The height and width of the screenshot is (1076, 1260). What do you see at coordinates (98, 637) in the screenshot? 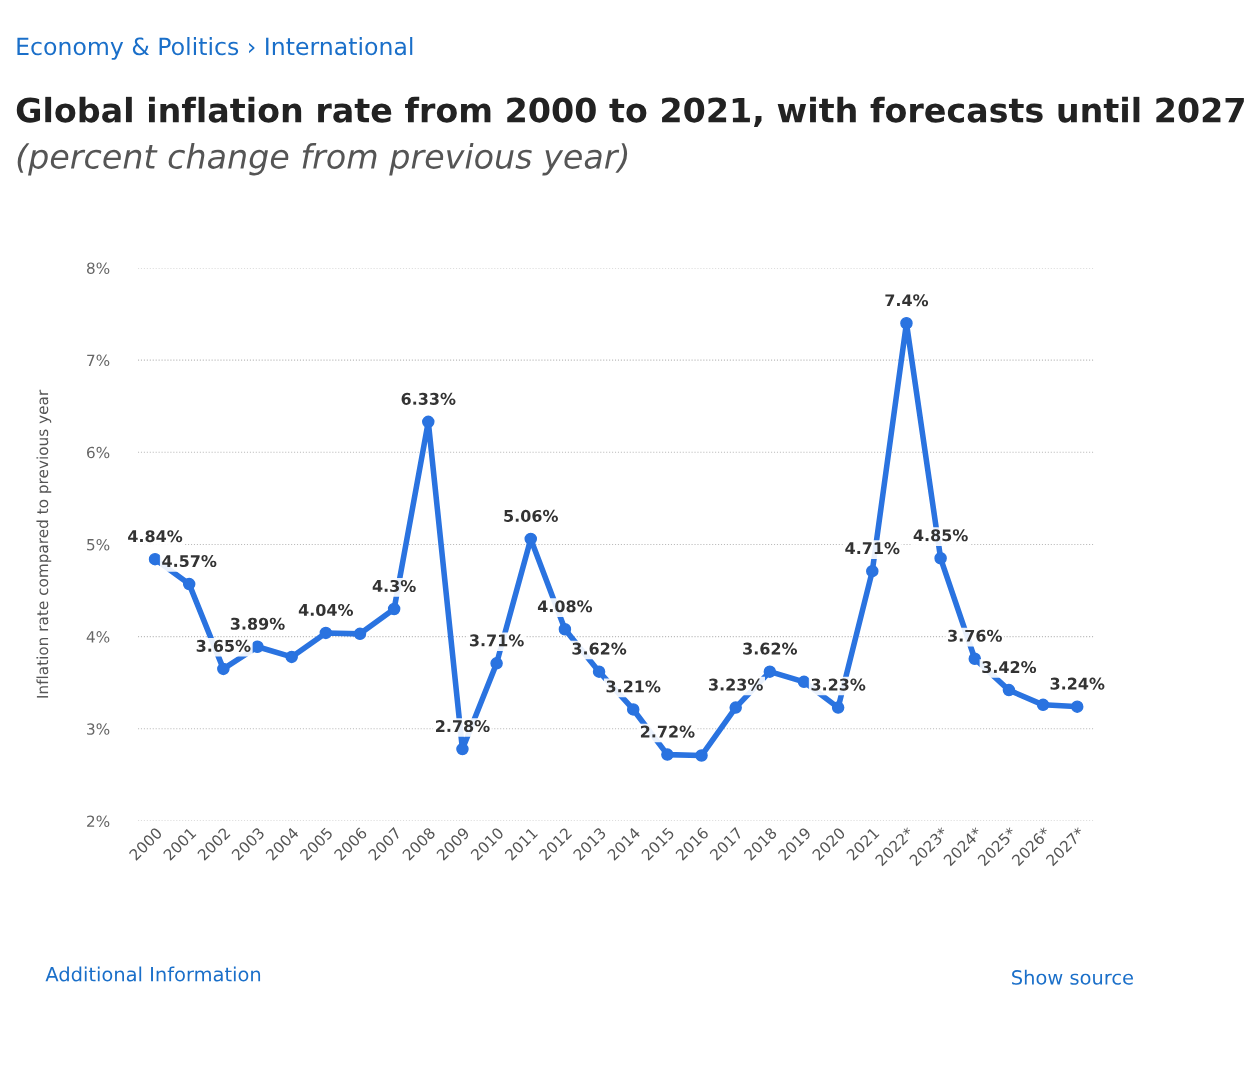
I see `y-tick-label: 4%` at bounding box center [98, 637].